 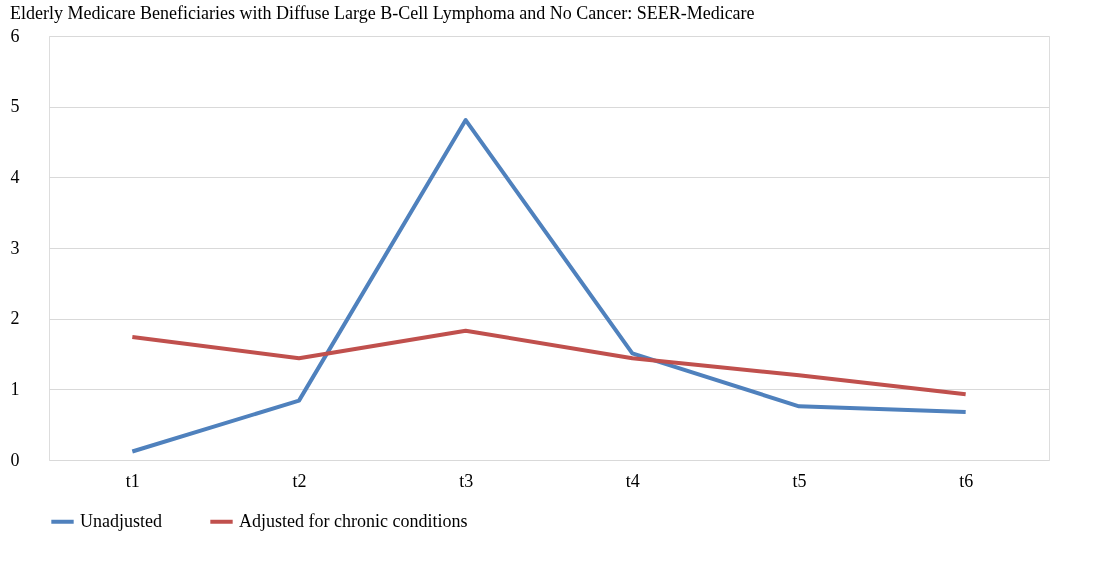 What do you see at coordinates (466, 480) in the screenshot?
I see `x-tick-label: t3` at bounding box center [466, 480].